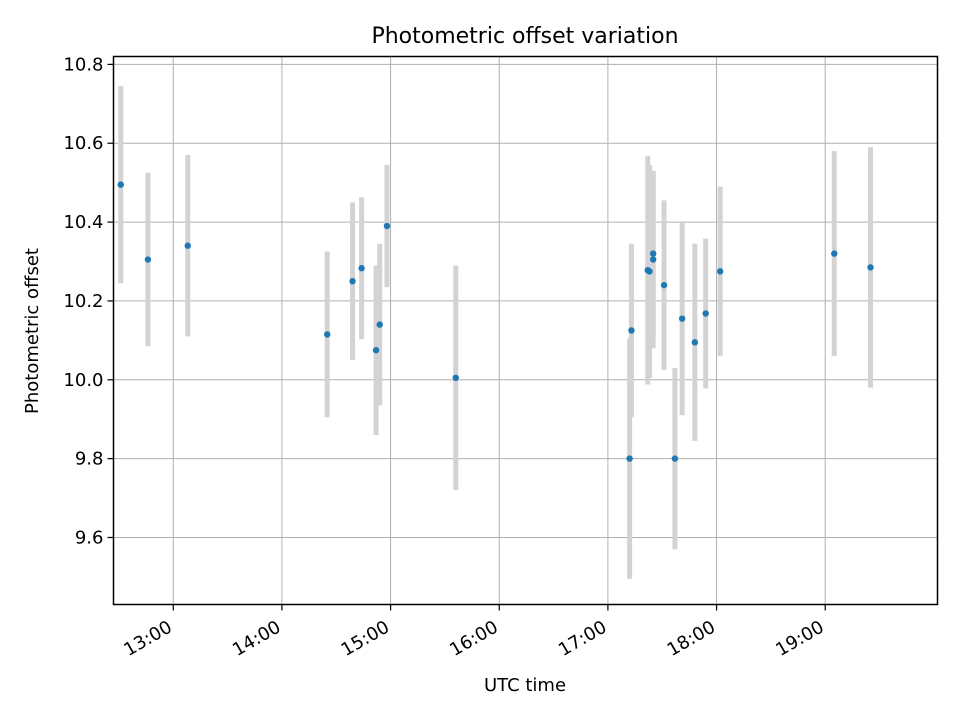  What do you see at coordinates (32, 331) in the screenshot?
I see `y-axis-label: Photometric offset` at bounding box center [32, 331].